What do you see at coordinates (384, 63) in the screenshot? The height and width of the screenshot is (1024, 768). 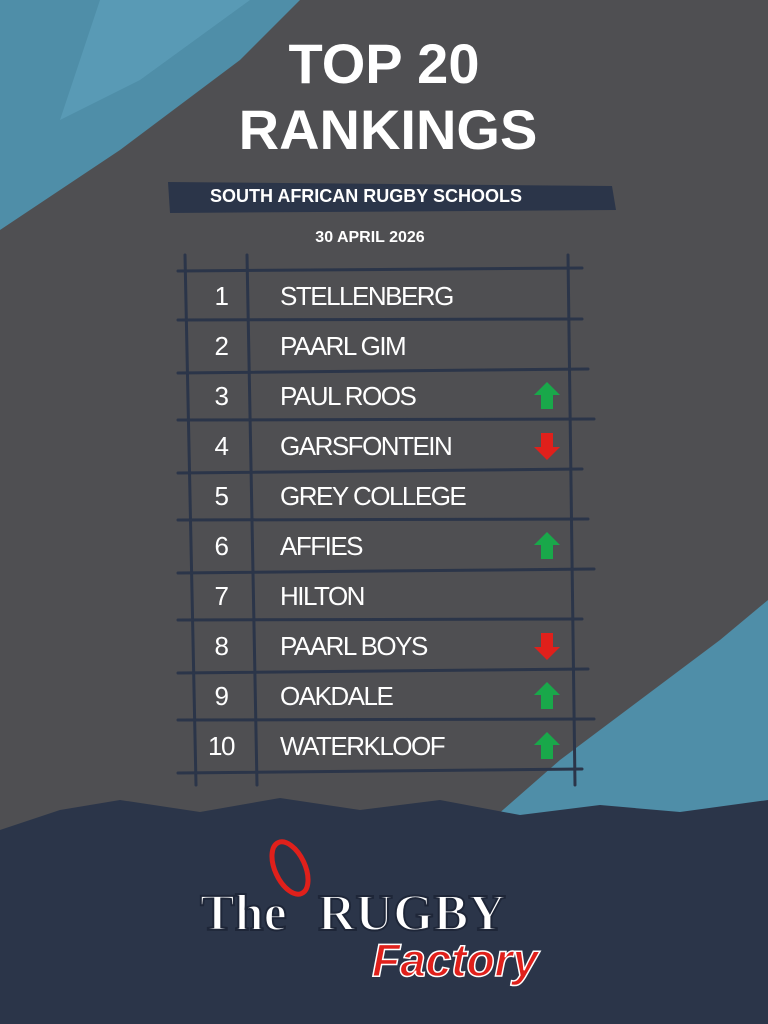 I see `title: TOP 20` at bounding box center [384, 63].